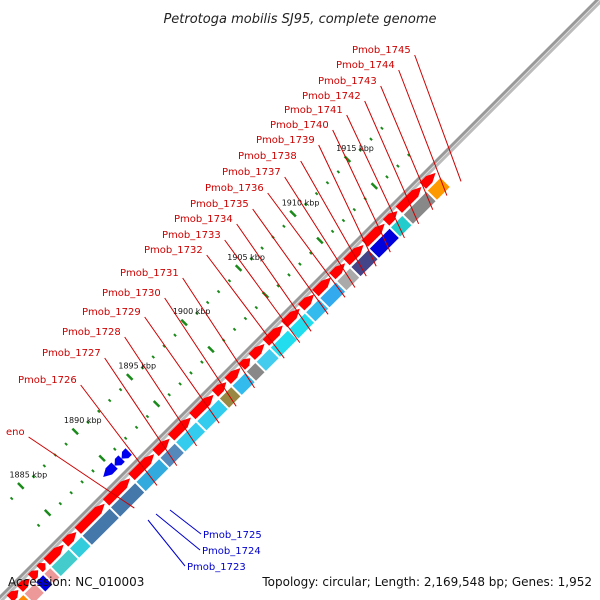 Image resolution: width=600 pixels, height=600 pixels. I want to click on tick-label: 1905 kbp, so click(246, 257).